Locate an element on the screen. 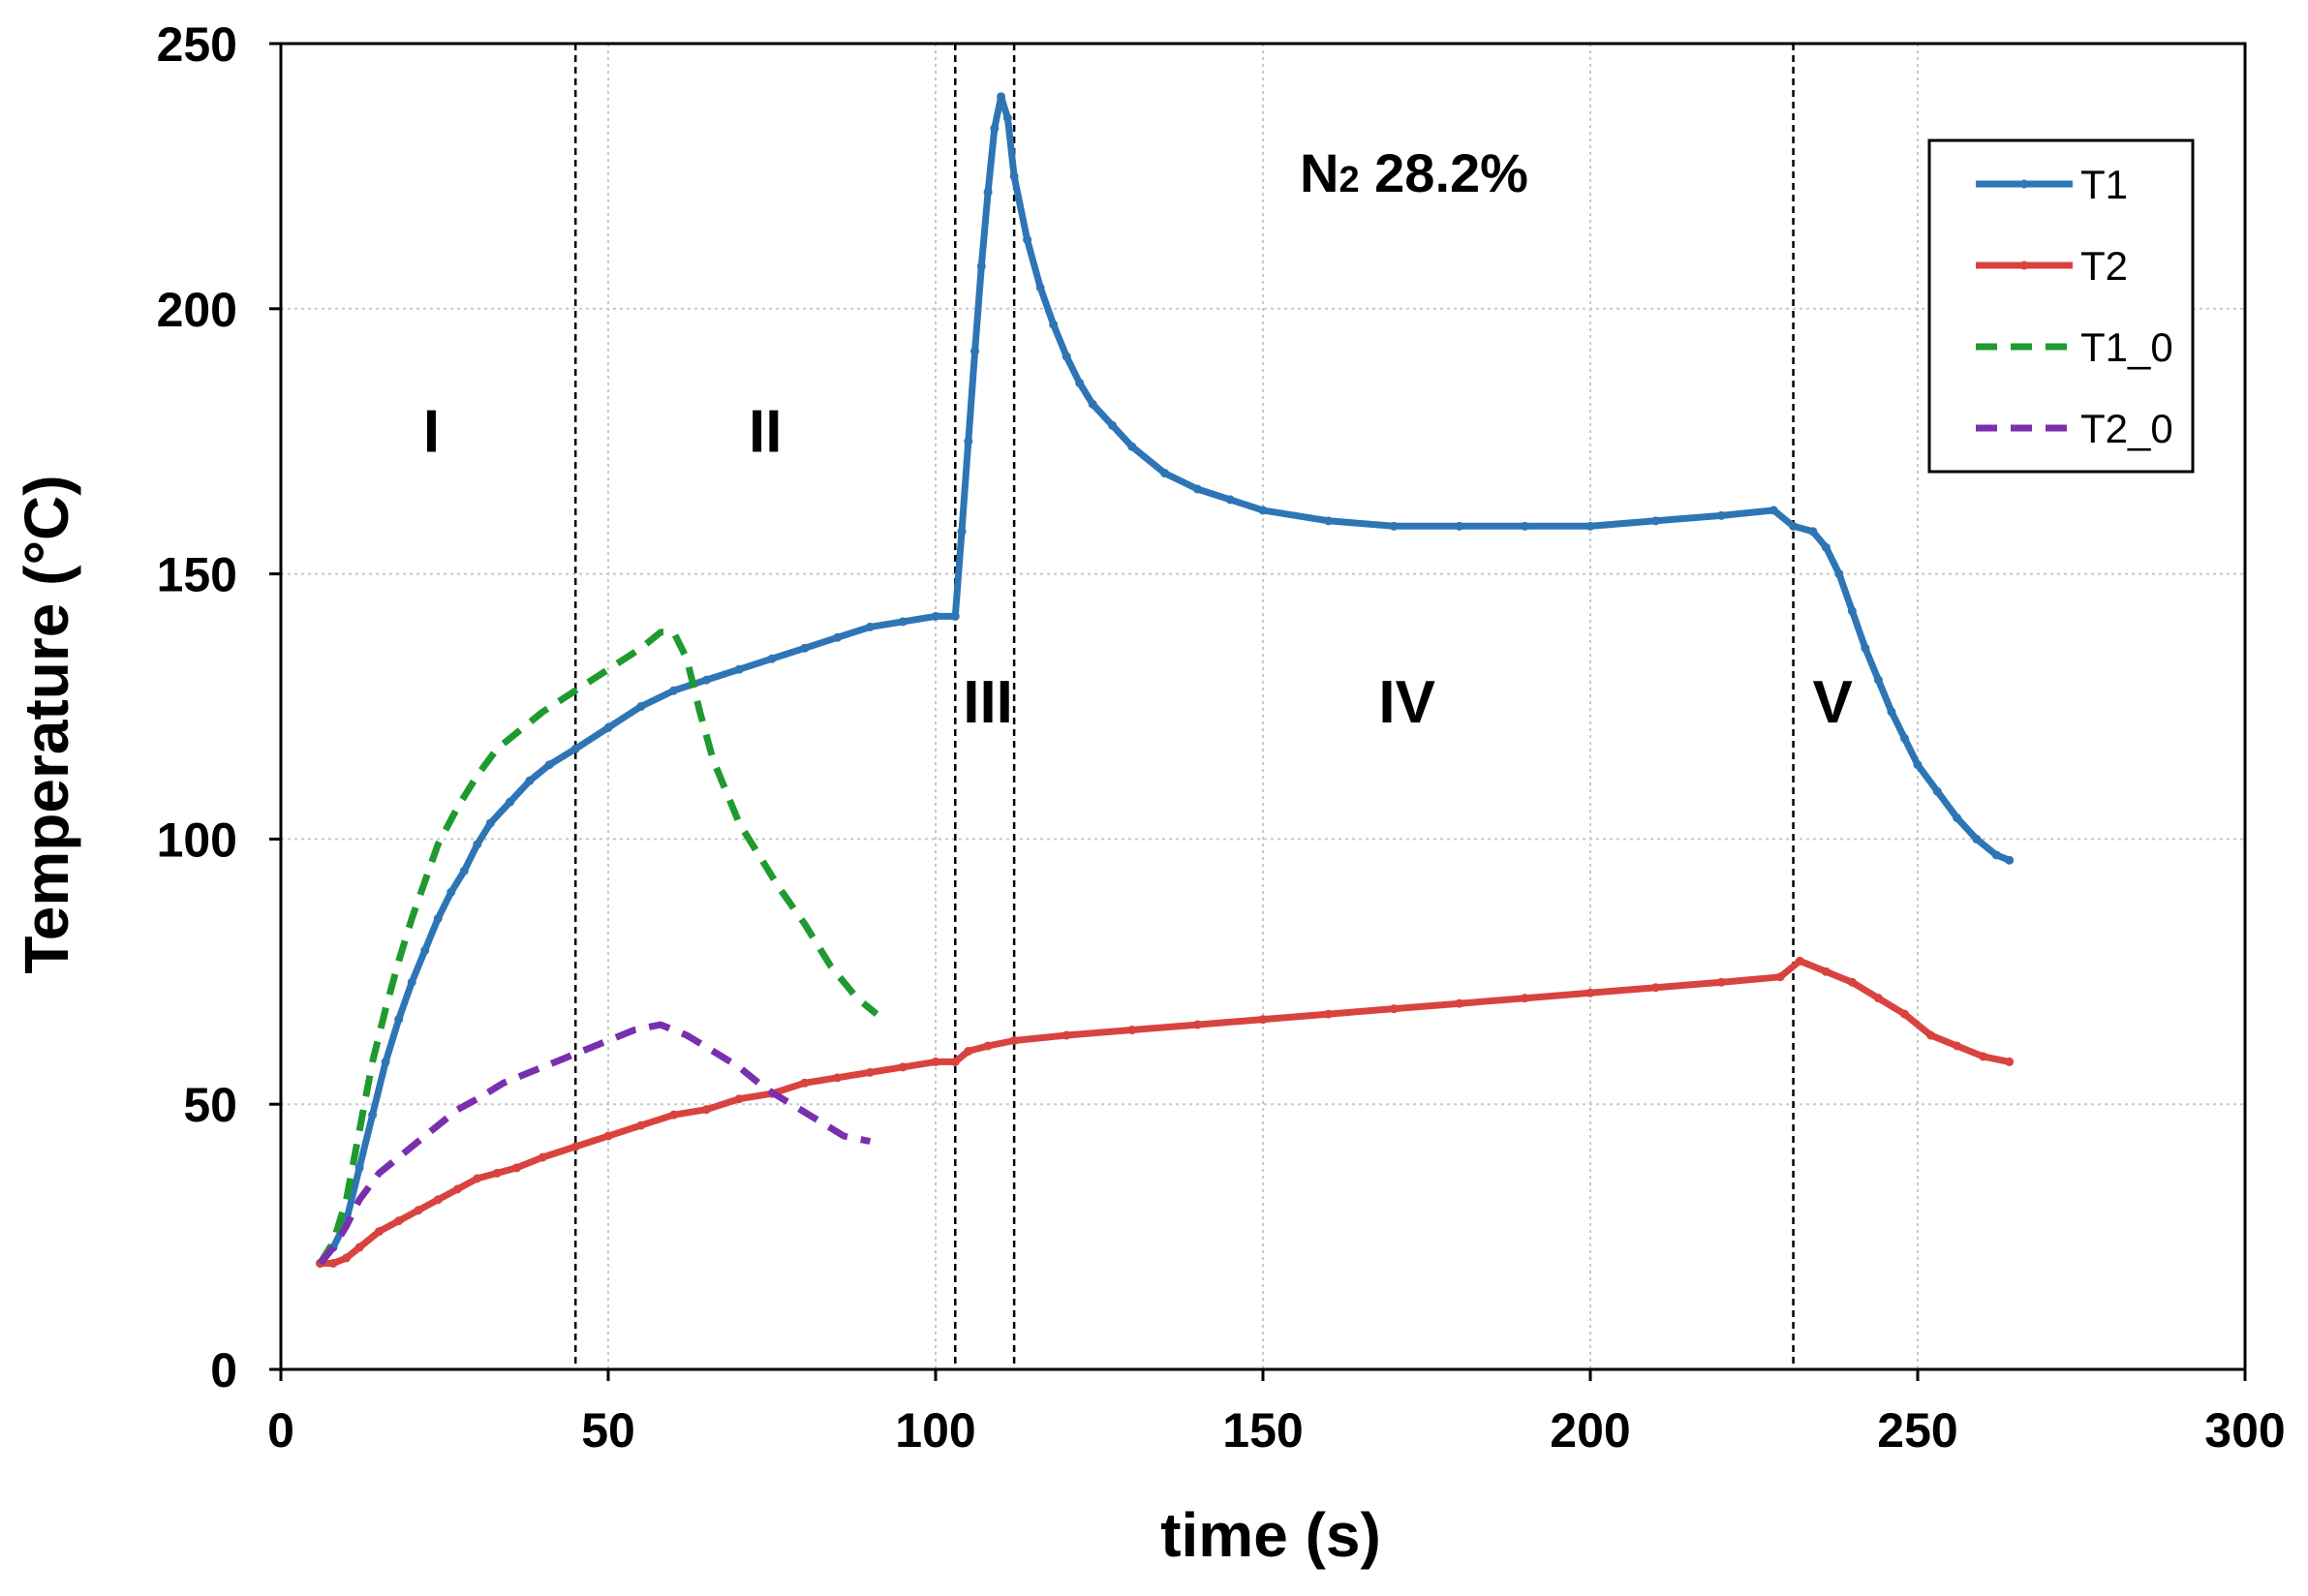  legend: T1 T2 T1_0 T2_0 is located at coordinates (2061, 306).